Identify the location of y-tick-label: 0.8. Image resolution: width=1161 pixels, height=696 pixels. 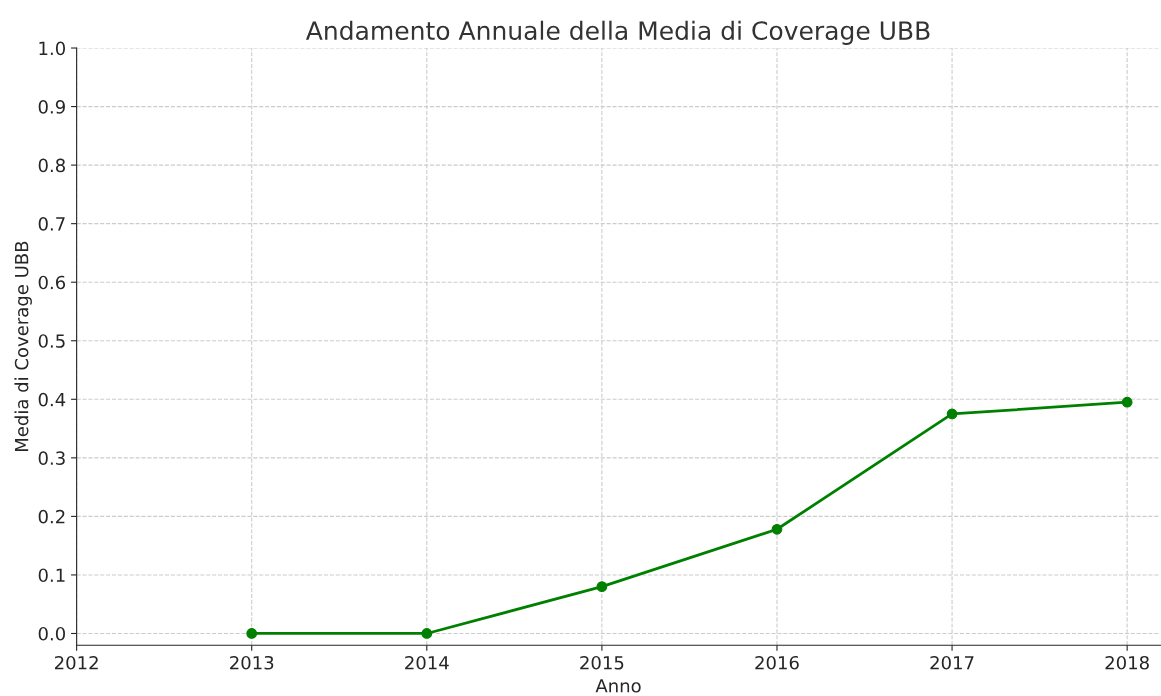
(51, 165).